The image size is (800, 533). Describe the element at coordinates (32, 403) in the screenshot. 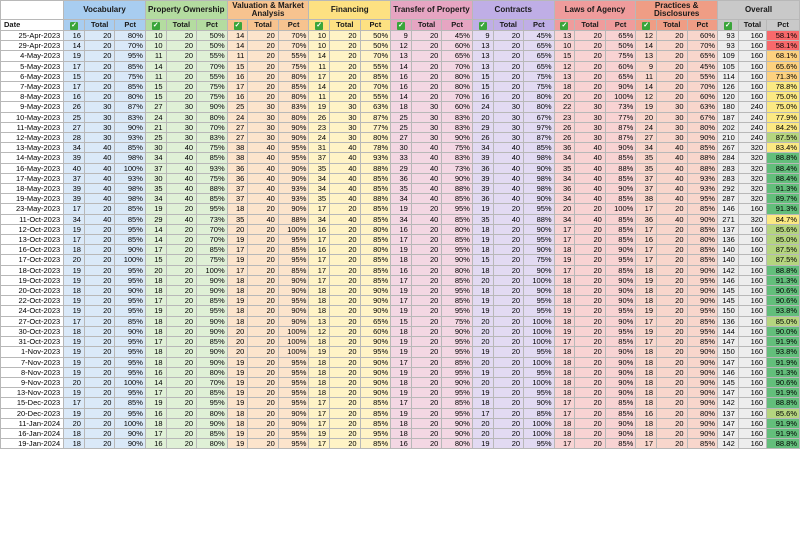

I see `date-cell: 15-Dec-2023` at that location.